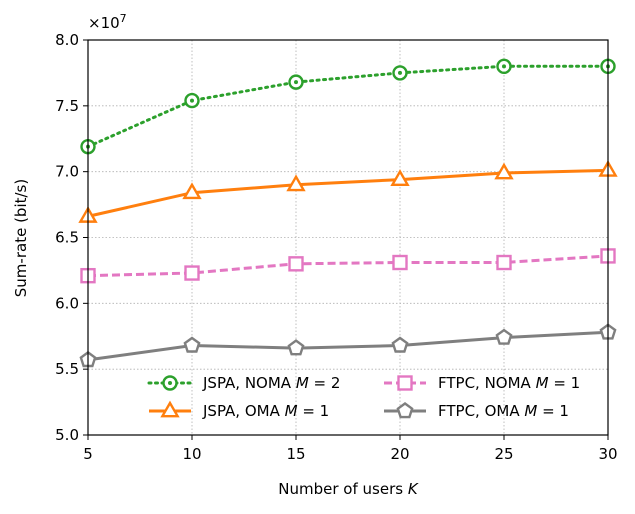  Describe the element at coordinates (107, 22) in the screenshot. I see `y-multiplier: ×10⁷` at that location.